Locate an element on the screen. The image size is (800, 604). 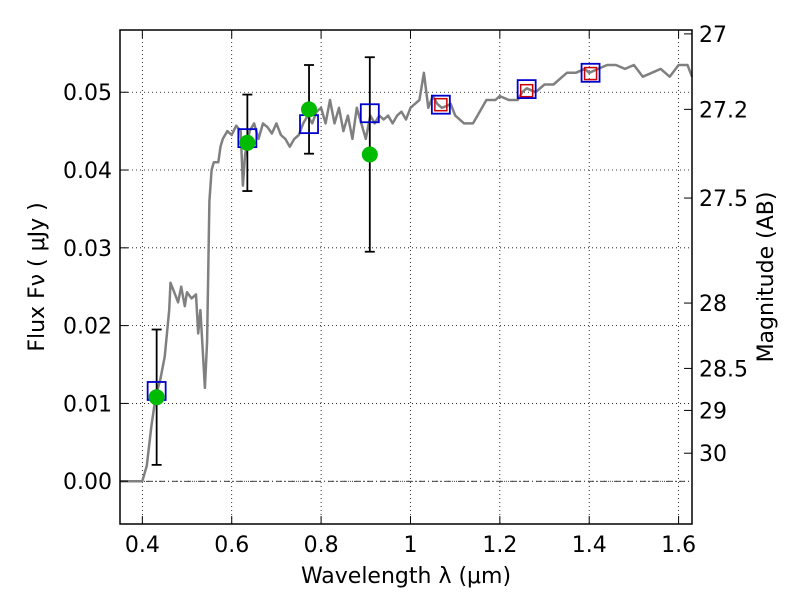
x-tick-label: 0.6 is located at coordinates (231, 545).